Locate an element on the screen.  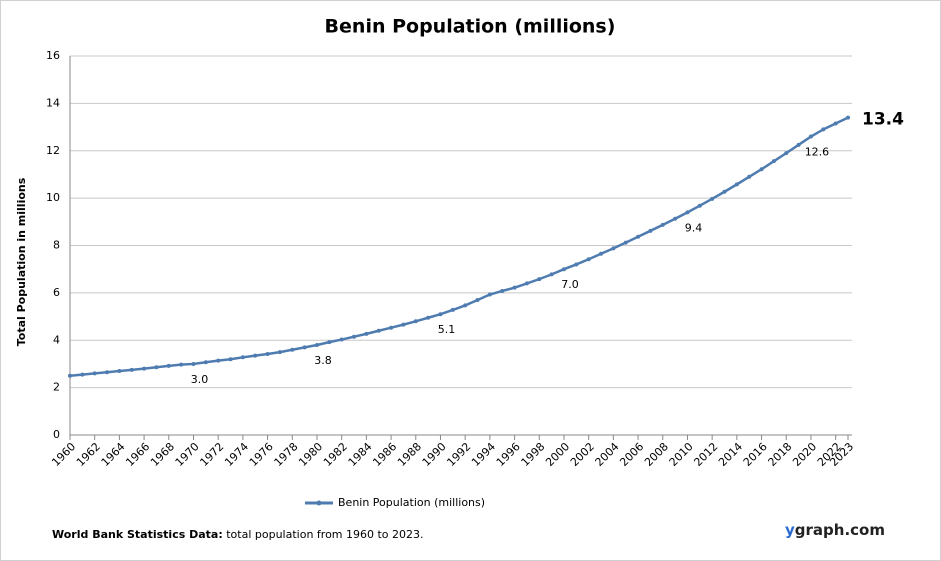
value-label: 13.4 is located at coordinates (883, 120).